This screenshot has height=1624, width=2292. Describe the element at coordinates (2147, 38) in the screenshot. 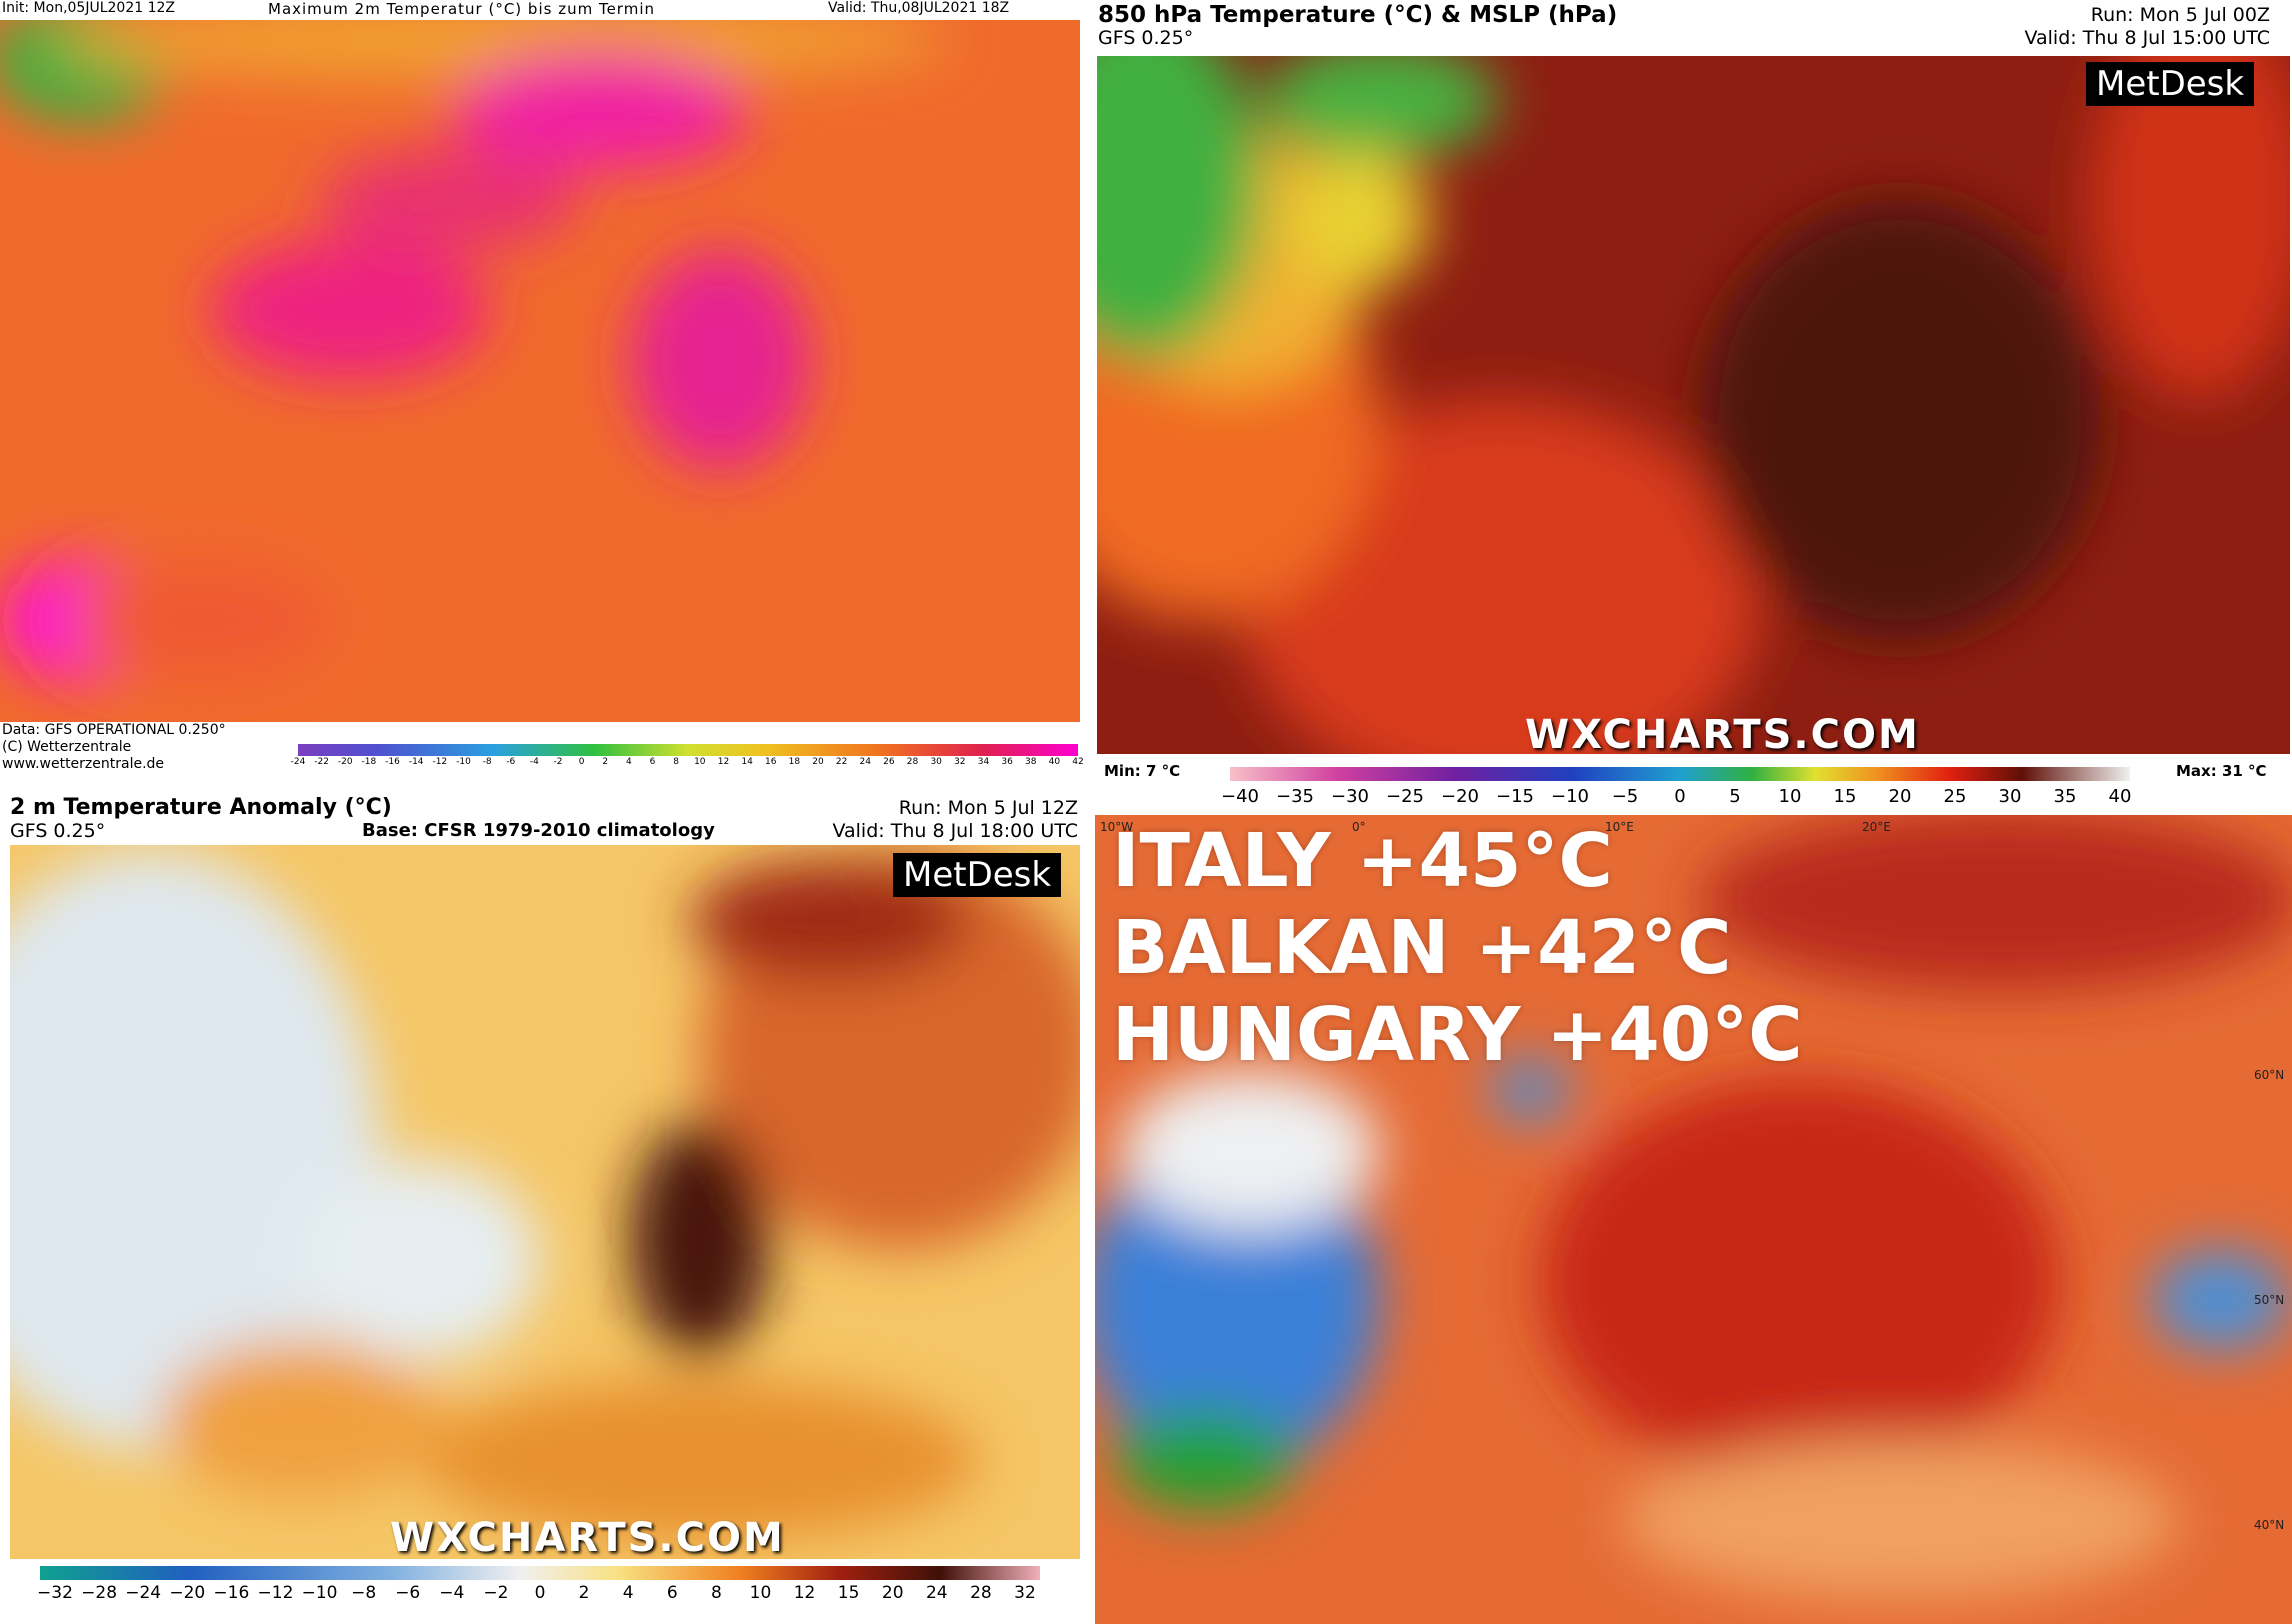

I see `valid: Valid: Thu 8 Jul 15:00 UTC` at that location.